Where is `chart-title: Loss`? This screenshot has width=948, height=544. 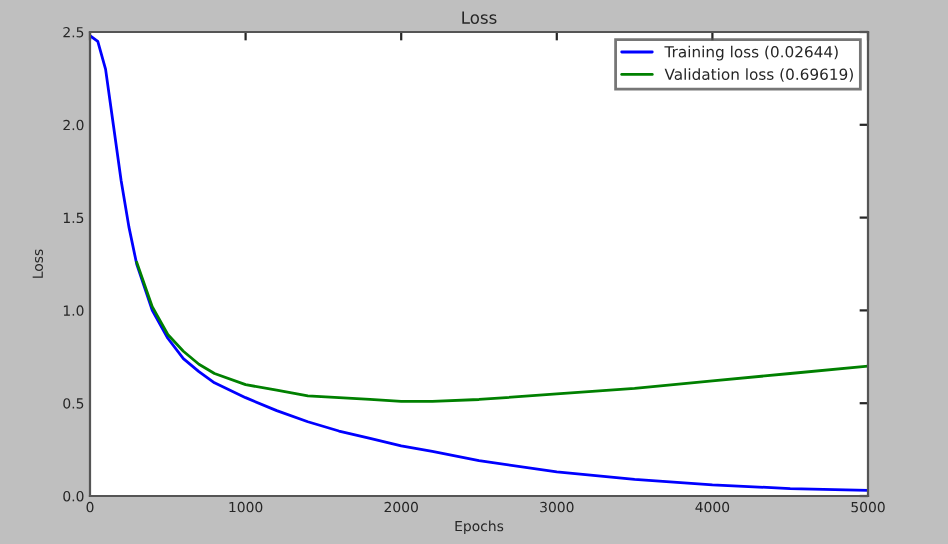 chart-title: Loss is located at coordinates (479, 17).